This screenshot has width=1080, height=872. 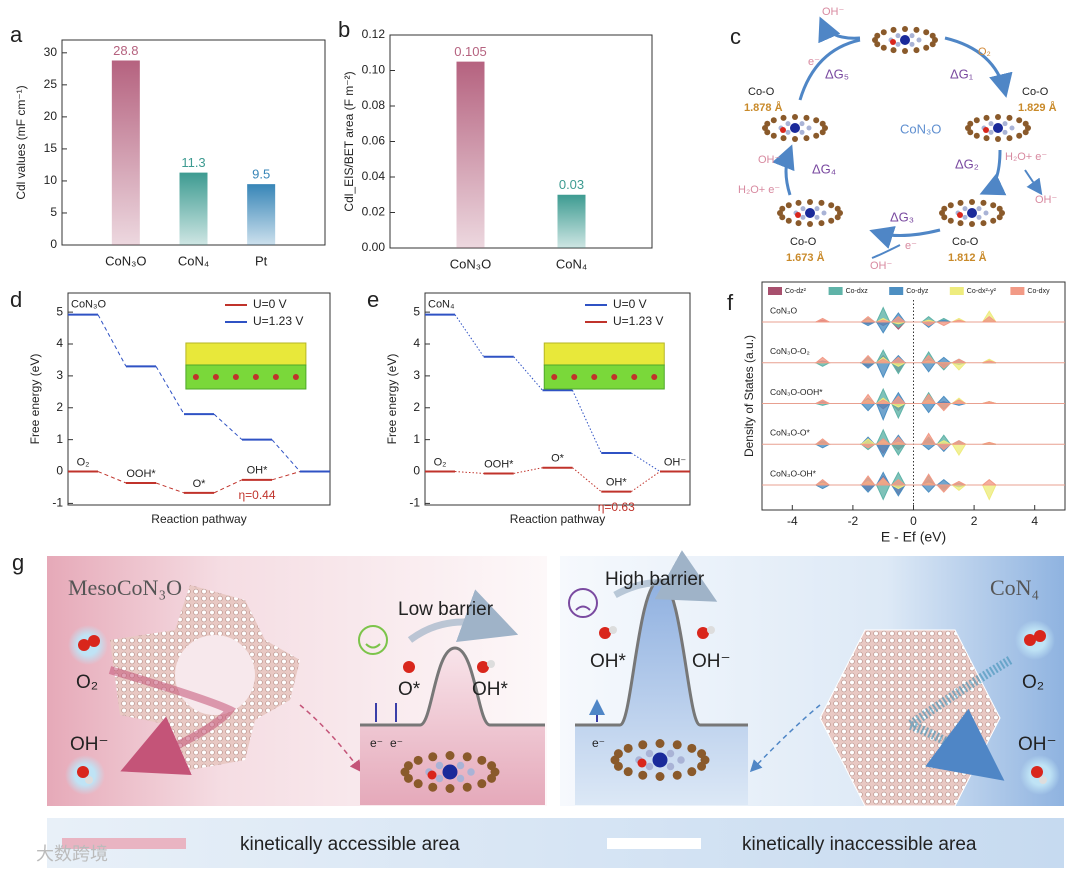 What do you see at coordinates (490, 689) in the screenshot?
I see `species-label: OH*` at bounding box center [490, 689].